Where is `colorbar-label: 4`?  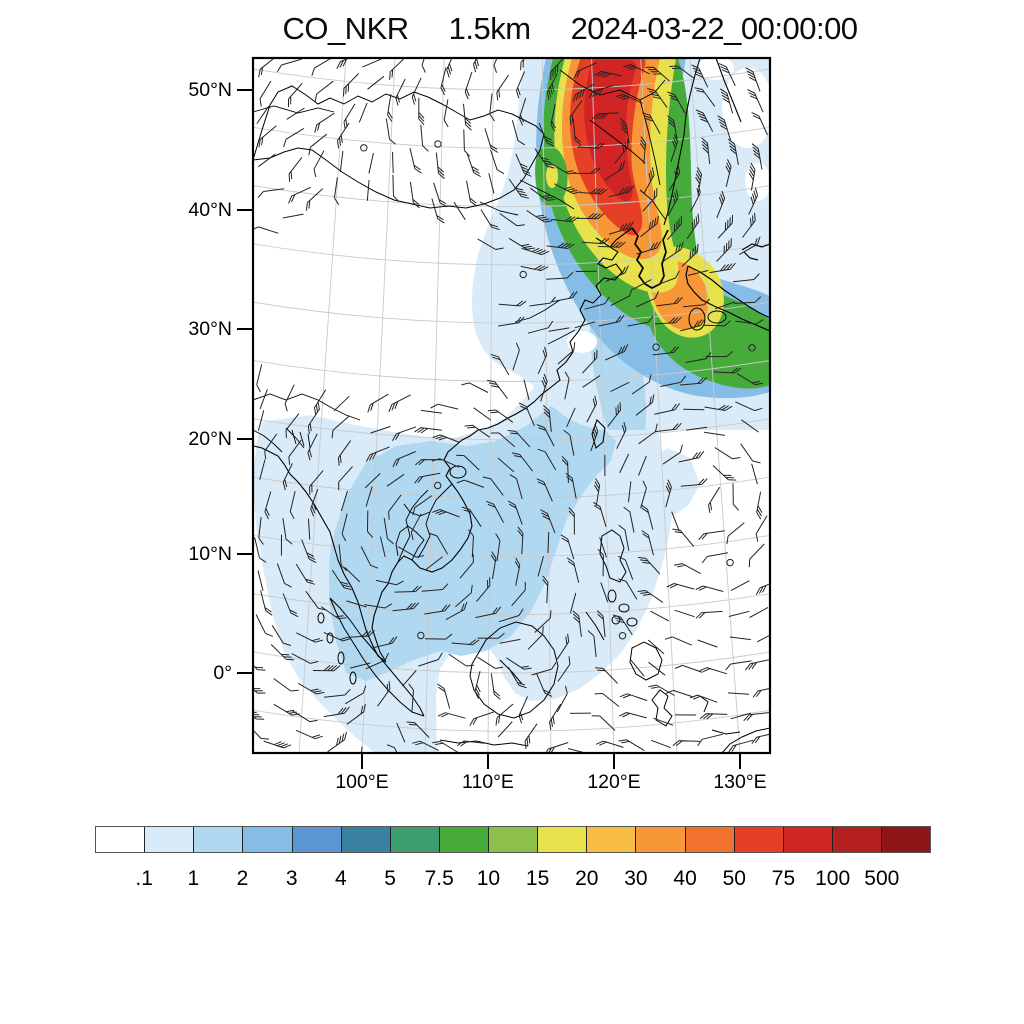 colorbar-label: 4 is located at coordinates (341, 878).